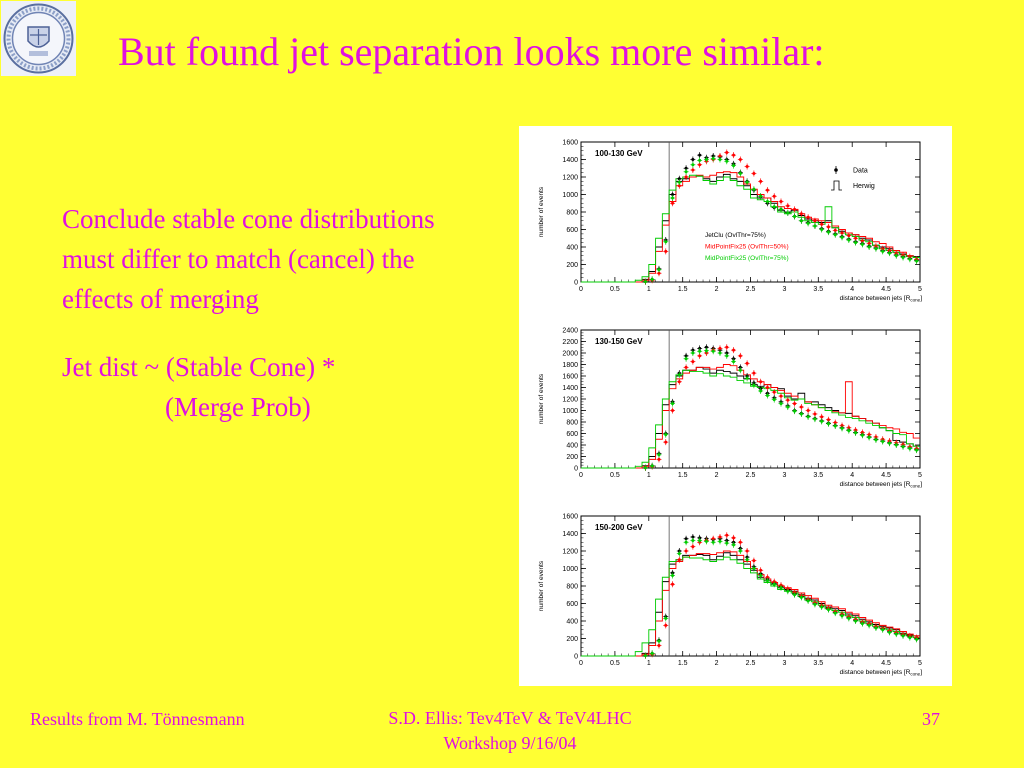  What do you see at coordinates (570, 517) in the screenshot?
I see `y-tick-label: 1600` at bounding box center [570, 517].